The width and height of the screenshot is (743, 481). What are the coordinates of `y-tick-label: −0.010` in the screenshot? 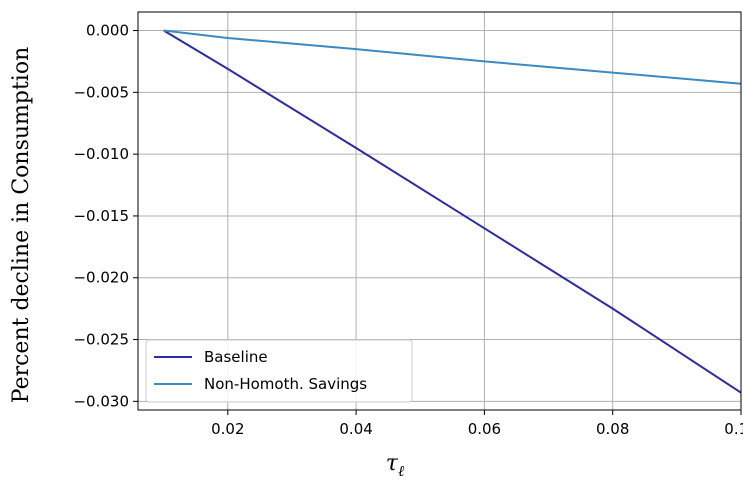 It's located at (101, 154).